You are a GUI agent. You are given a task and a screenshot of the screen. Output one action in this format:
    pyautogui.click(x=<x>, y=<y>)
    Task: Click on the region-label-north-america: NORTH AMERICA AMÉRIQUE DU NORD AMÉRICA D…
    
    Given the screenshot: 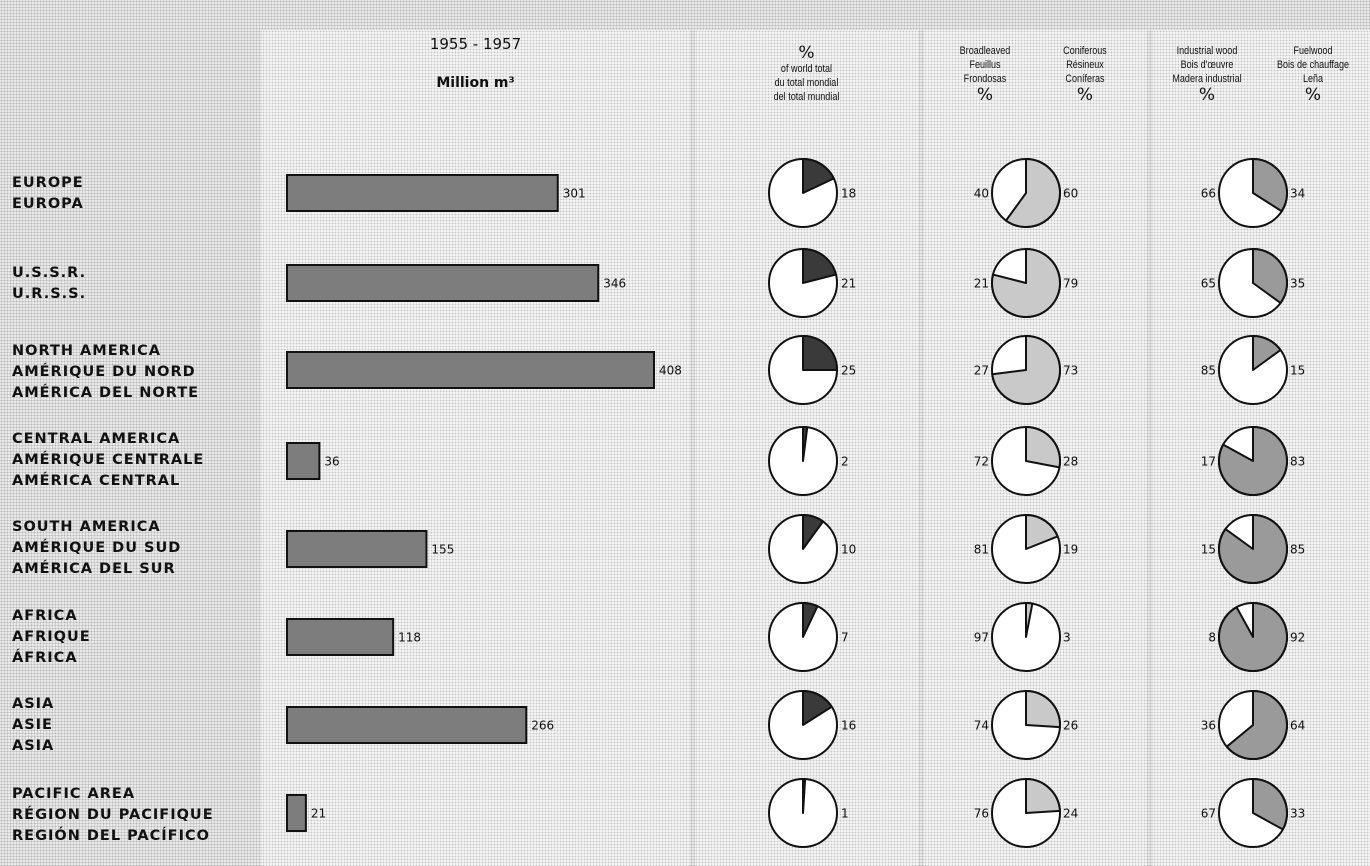 What is the action you would take?
    pyautogui.click(x=106, y=372)
    